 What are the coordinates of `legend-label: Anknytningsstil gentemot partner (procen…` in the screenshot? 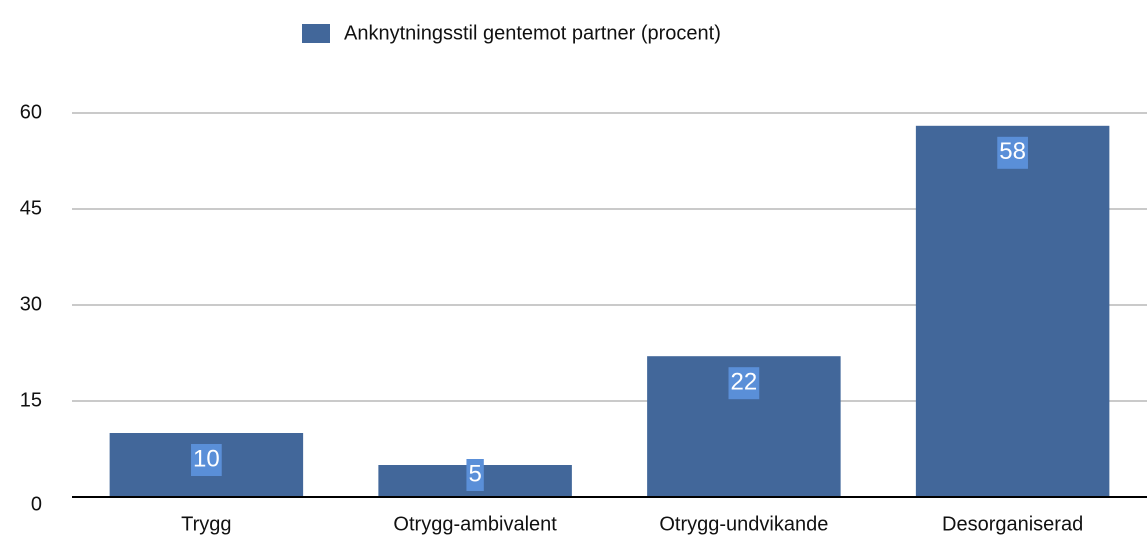 It's located at (532, 33).